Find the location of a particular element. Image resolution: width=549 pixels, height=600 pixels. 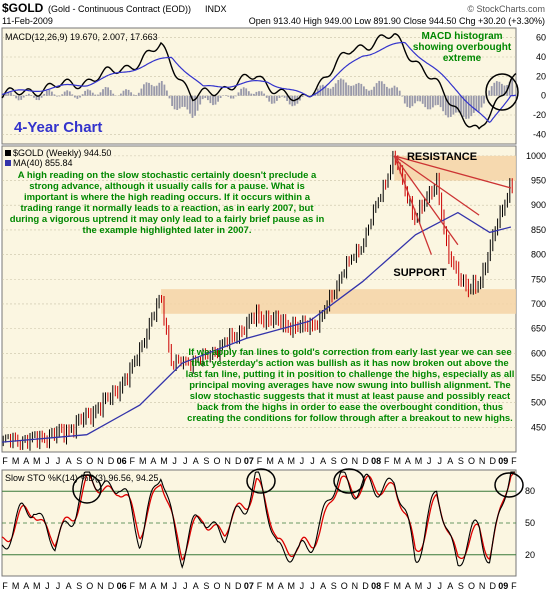

symbol-title: $GOLD is located at coordinates (23, 8).